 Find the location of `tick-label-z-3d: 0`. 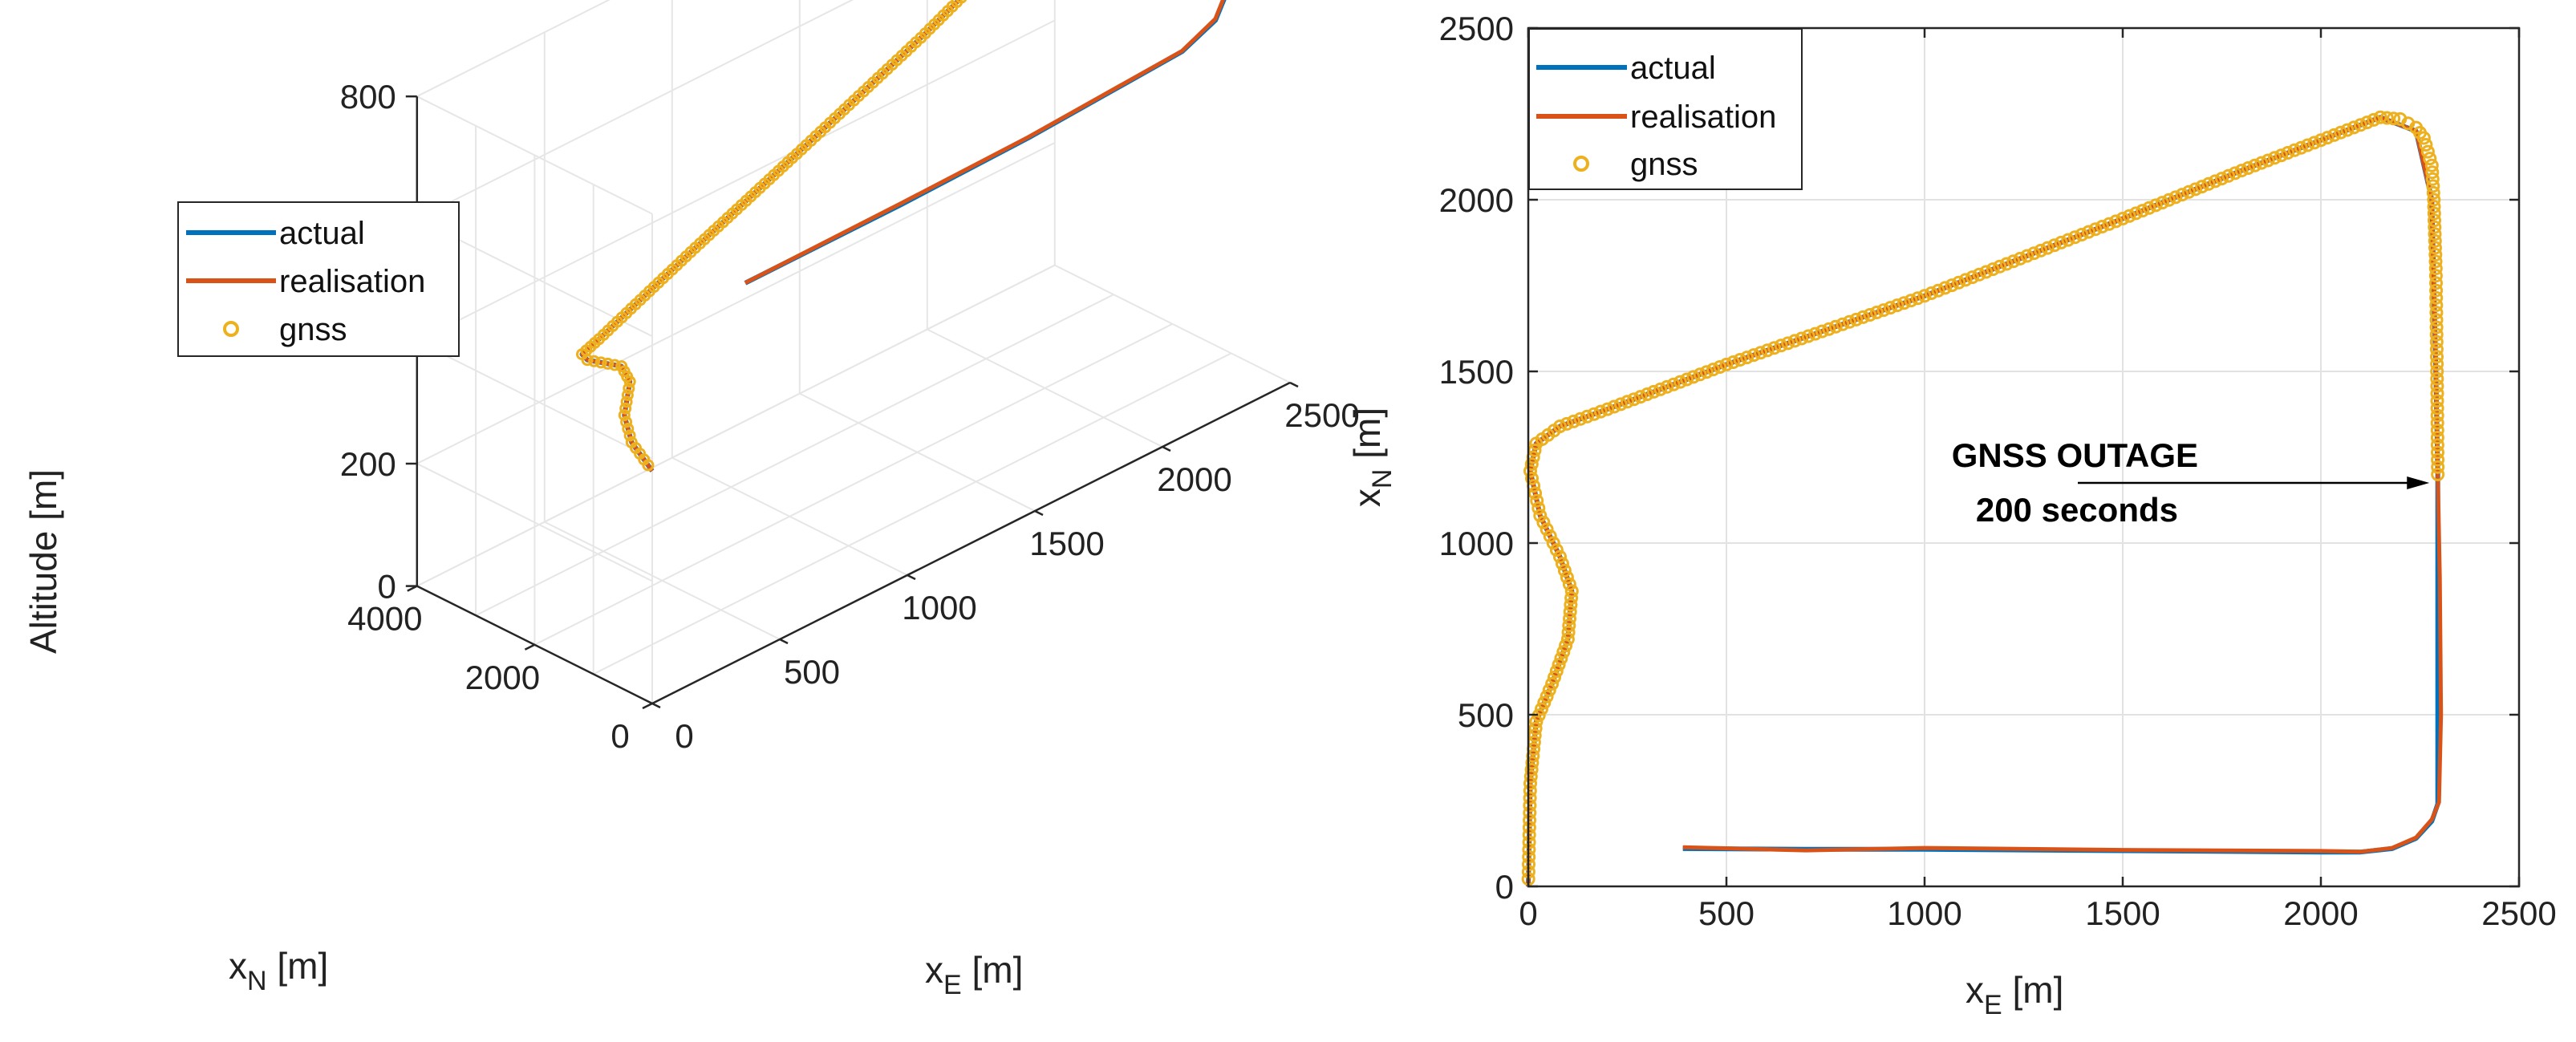

tick-label-z-3d: 0 is located at coordinates (386, 587).